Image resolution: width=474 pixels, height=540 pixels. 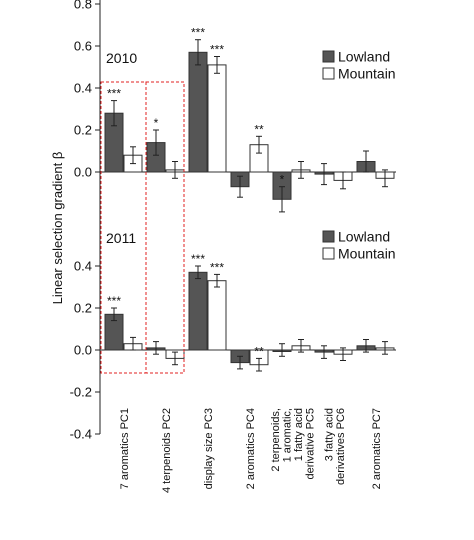 I want to click on x-tick-label: 4 terpenoids PC2, so click(x=167, y=450).